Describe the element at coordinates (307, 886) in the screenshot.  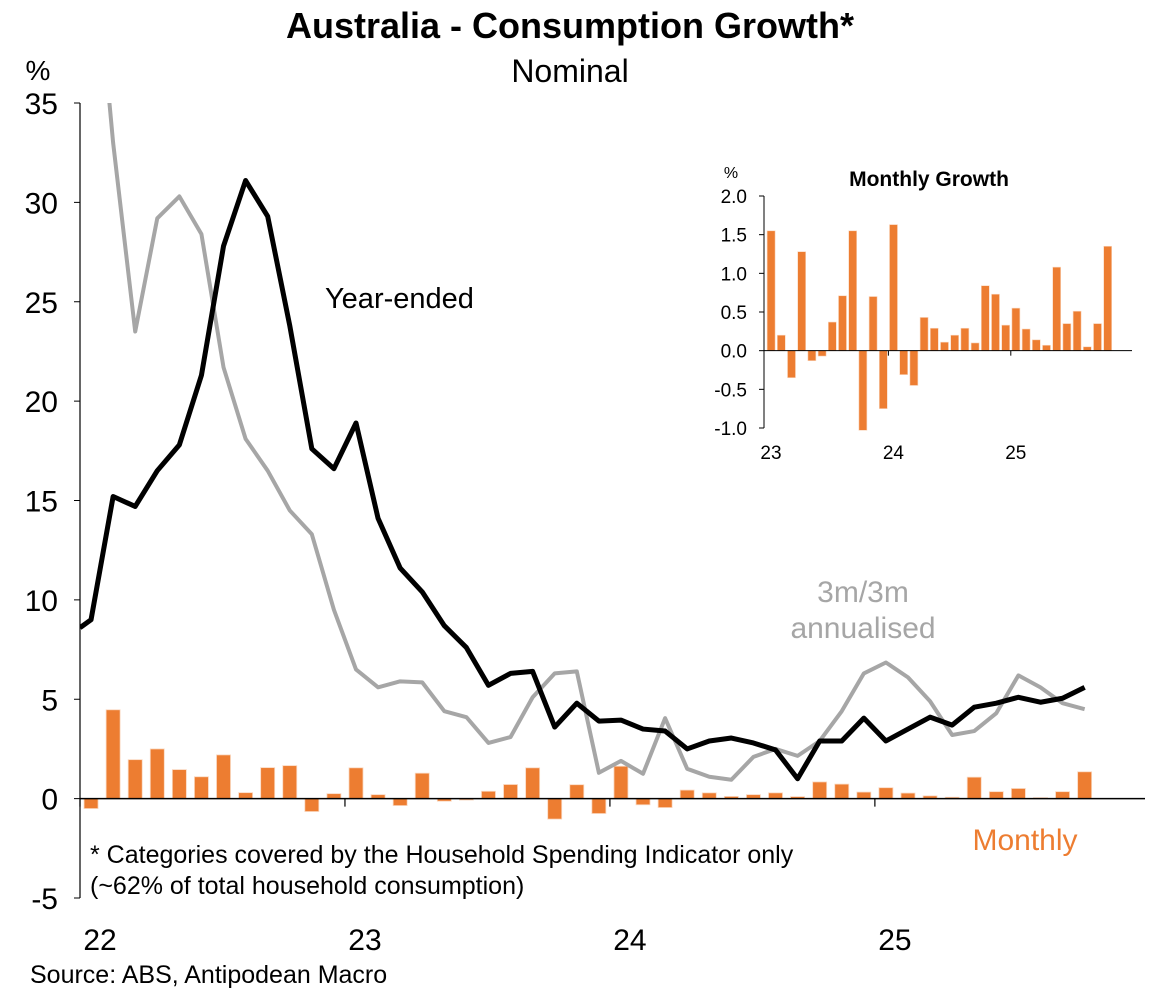
I see `footnote-line-2: (~62% of total household consumption)` at that location.